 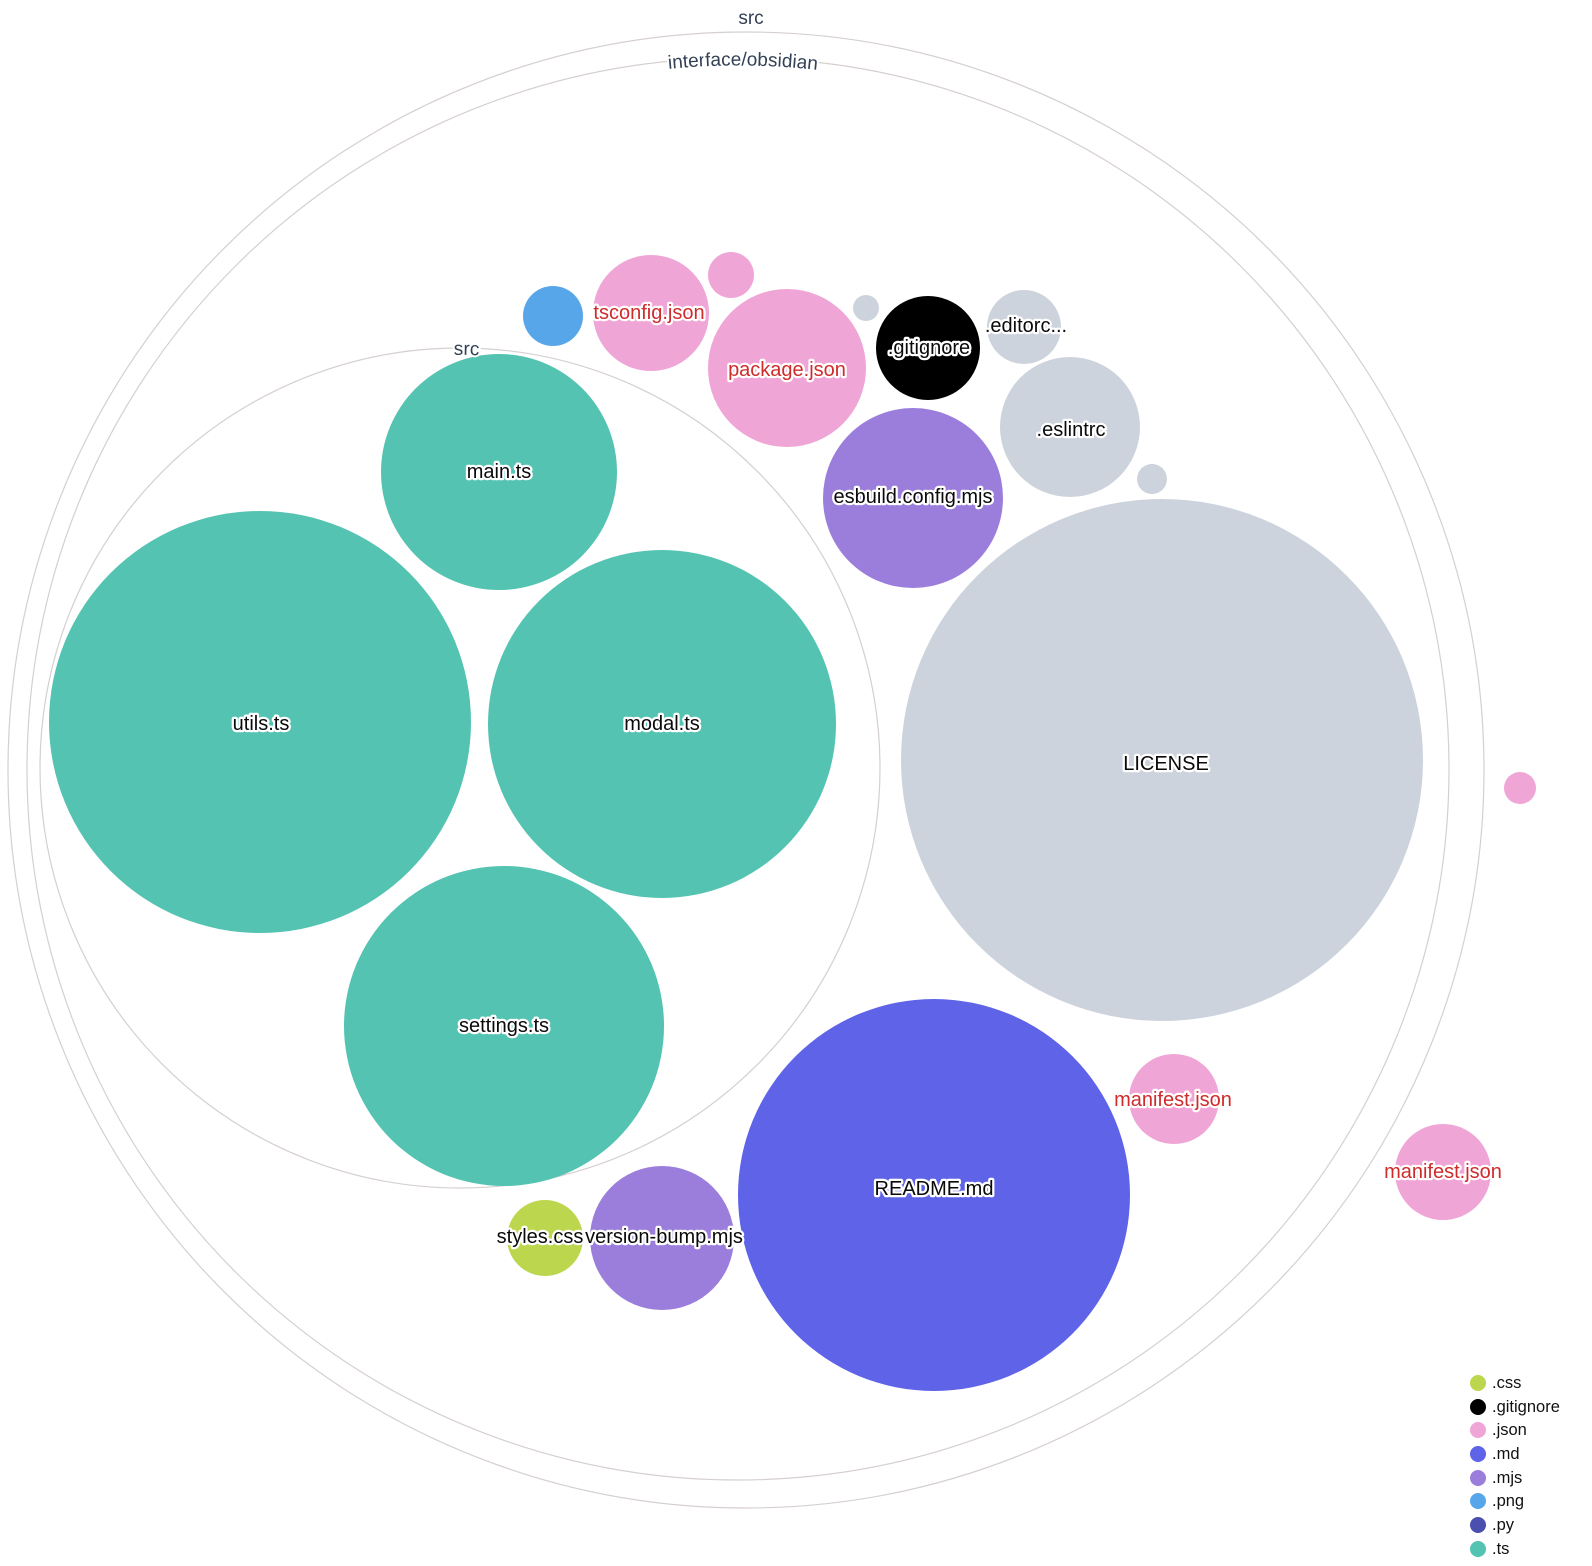 I want to click on file-circle-settings-ts, so click(x=504, y=1026).